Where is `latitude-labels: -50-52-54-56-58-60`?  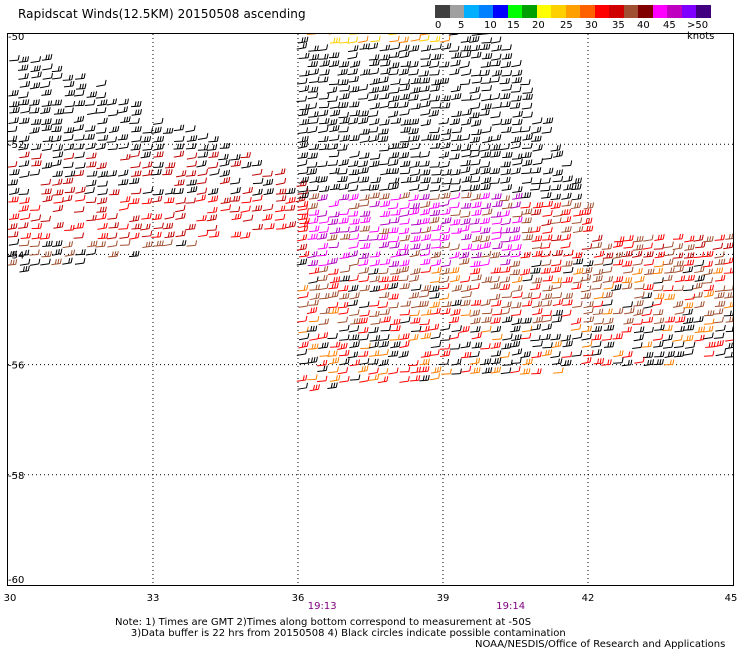 latitude-labels: -50-52-54-56-58-60 is located at coordinates (16, 309).